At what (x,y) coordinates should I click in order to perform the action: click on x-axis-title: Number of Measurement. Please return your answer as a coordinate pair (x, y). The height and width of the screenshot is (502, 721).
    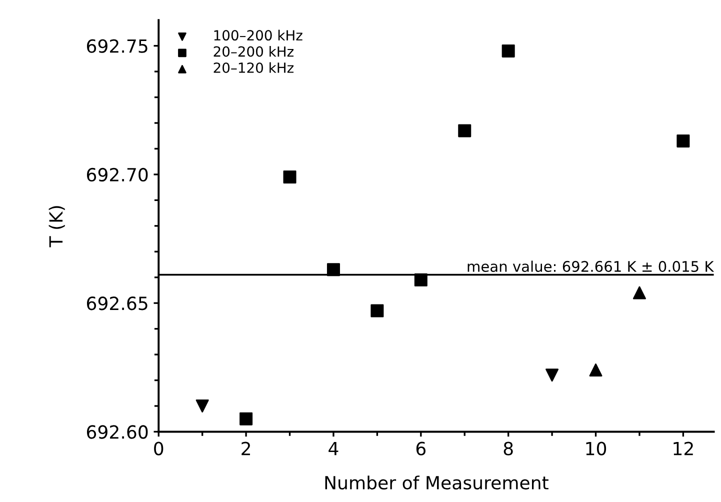
    Looking at the image, I should click on (436, 483).